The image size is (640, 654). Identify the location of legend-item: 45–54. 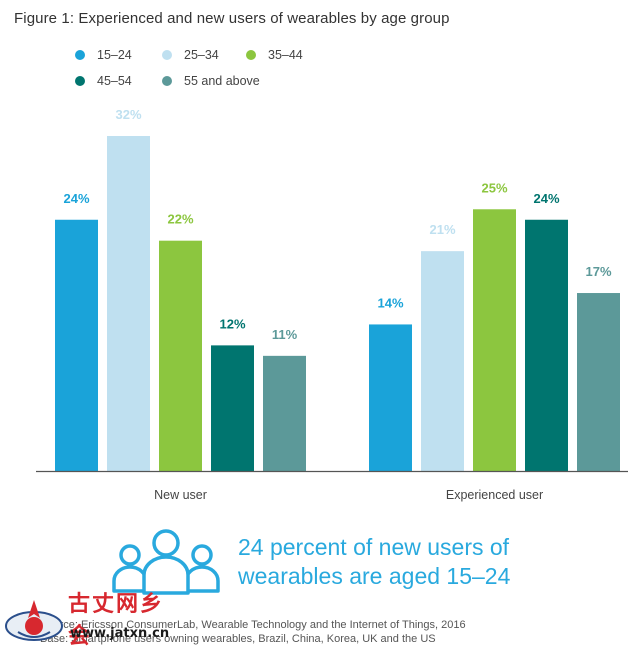
(103, 81).